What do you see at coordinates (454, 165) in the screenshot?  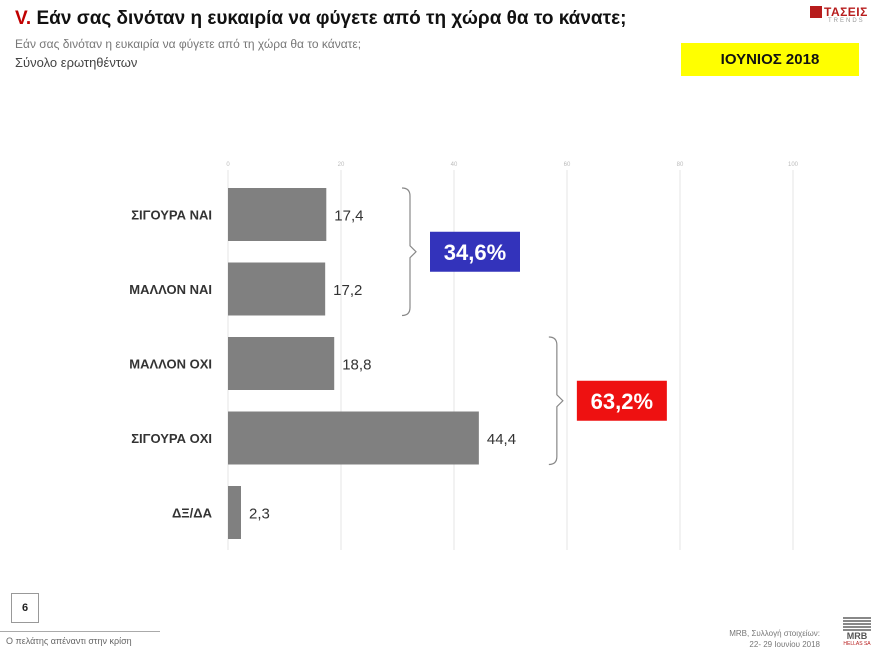 I see `x-tick-label: 40` at bounding box center [454, 165].